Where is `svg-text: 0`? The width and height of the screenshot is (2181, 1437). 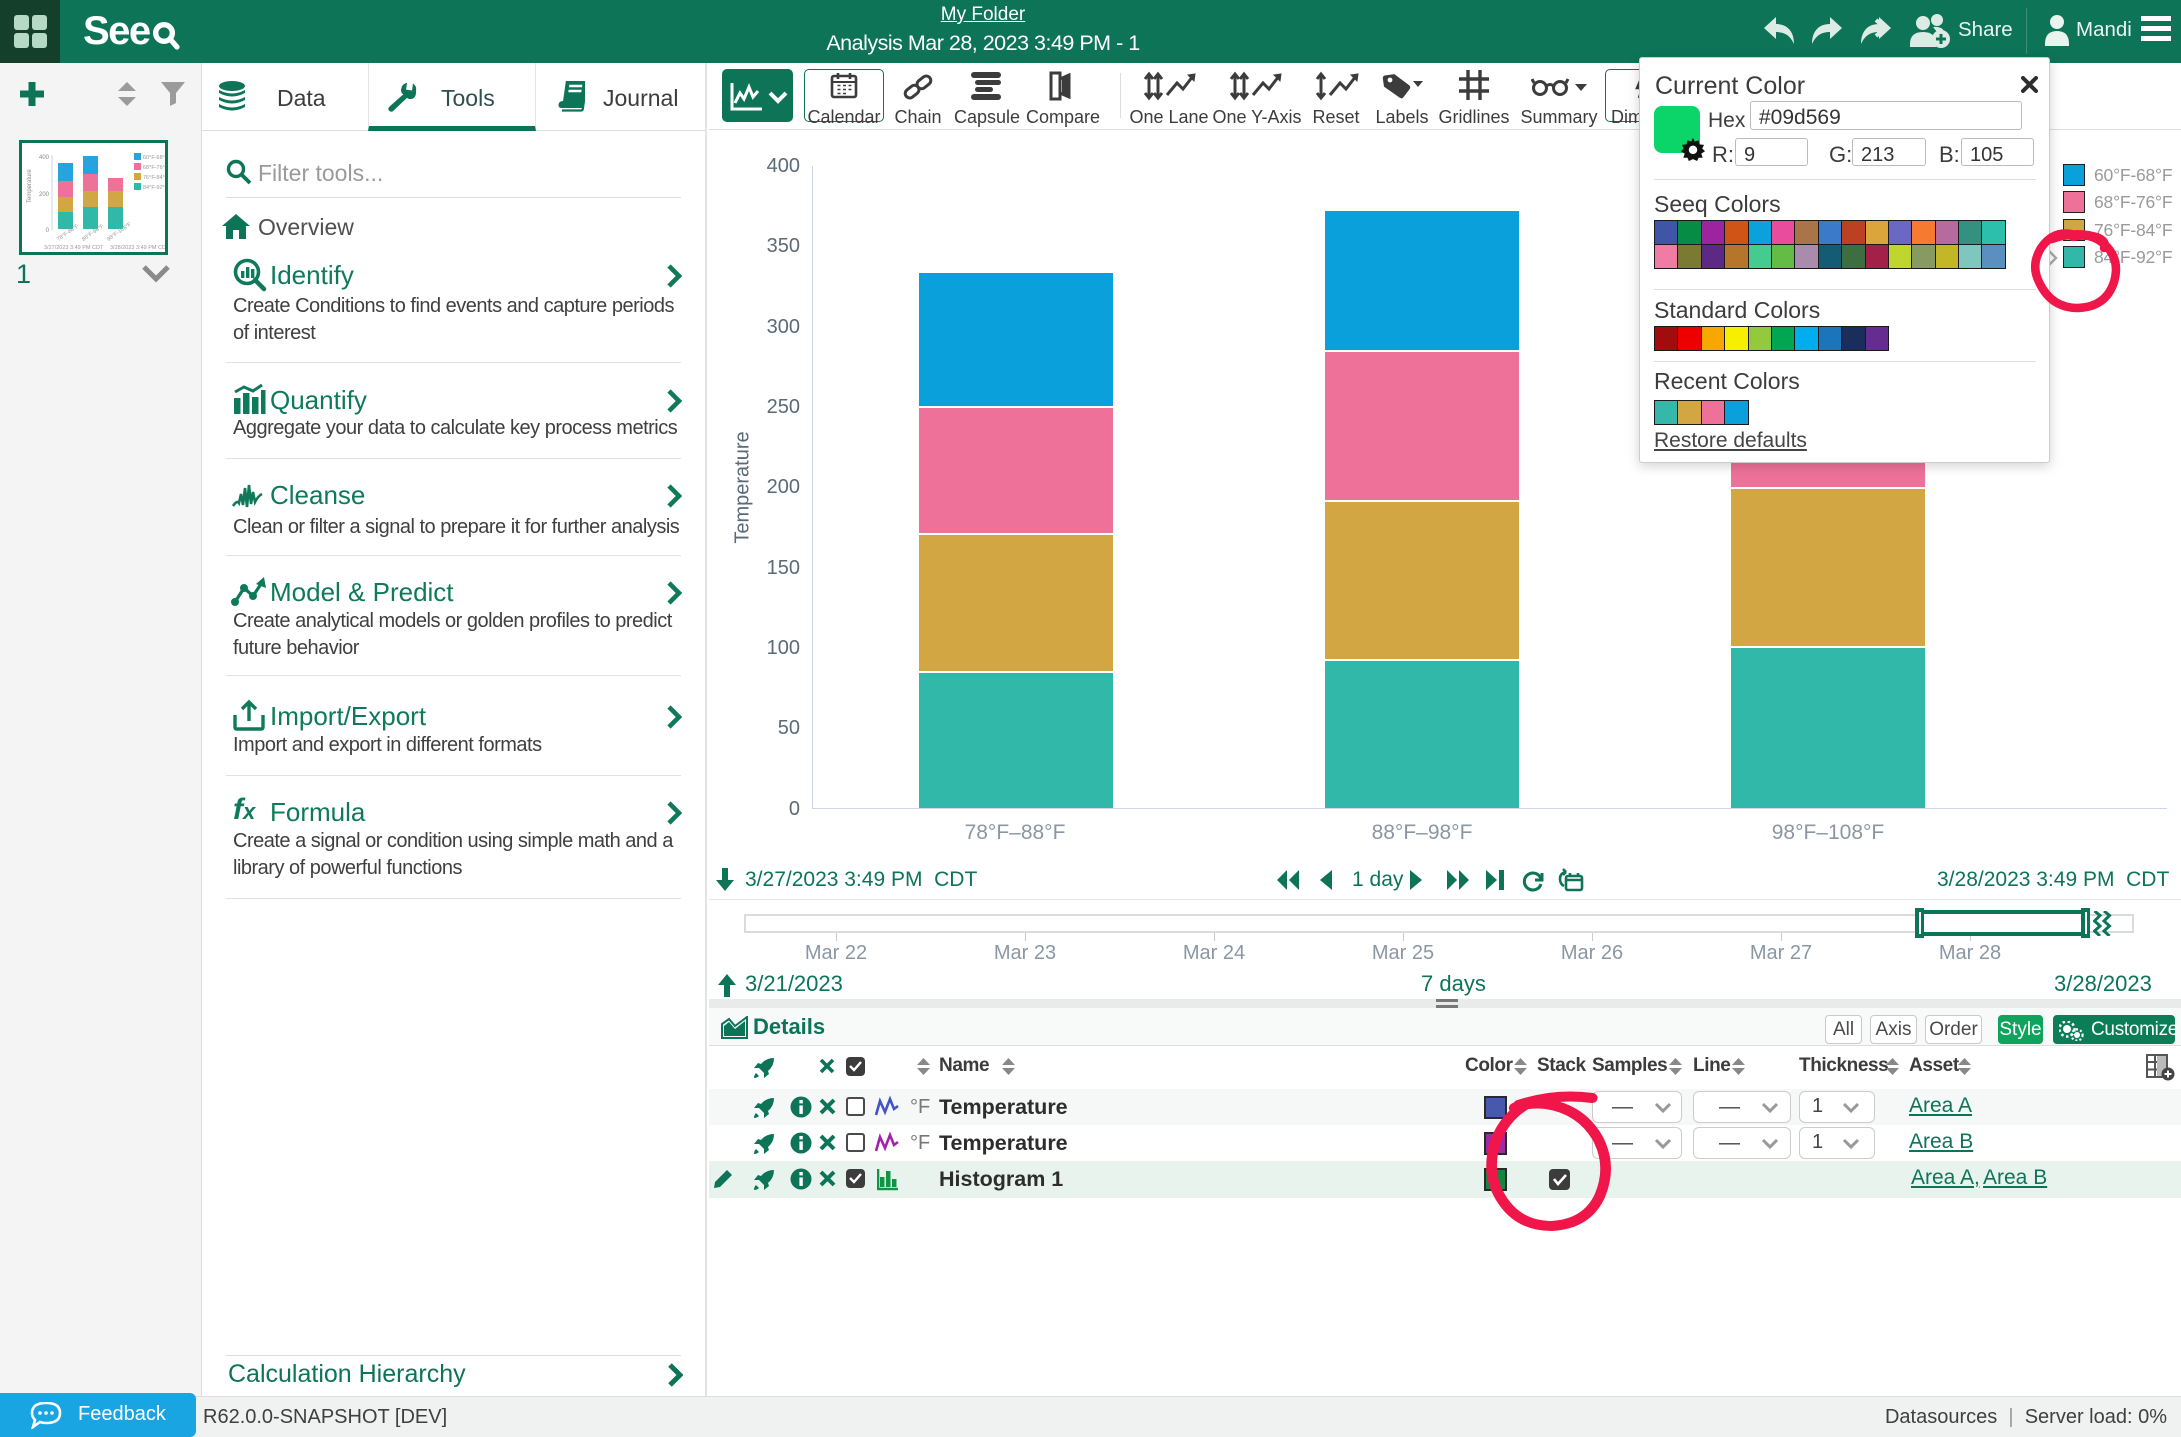
svg-text: 0 is located at coordinates (48, 231).